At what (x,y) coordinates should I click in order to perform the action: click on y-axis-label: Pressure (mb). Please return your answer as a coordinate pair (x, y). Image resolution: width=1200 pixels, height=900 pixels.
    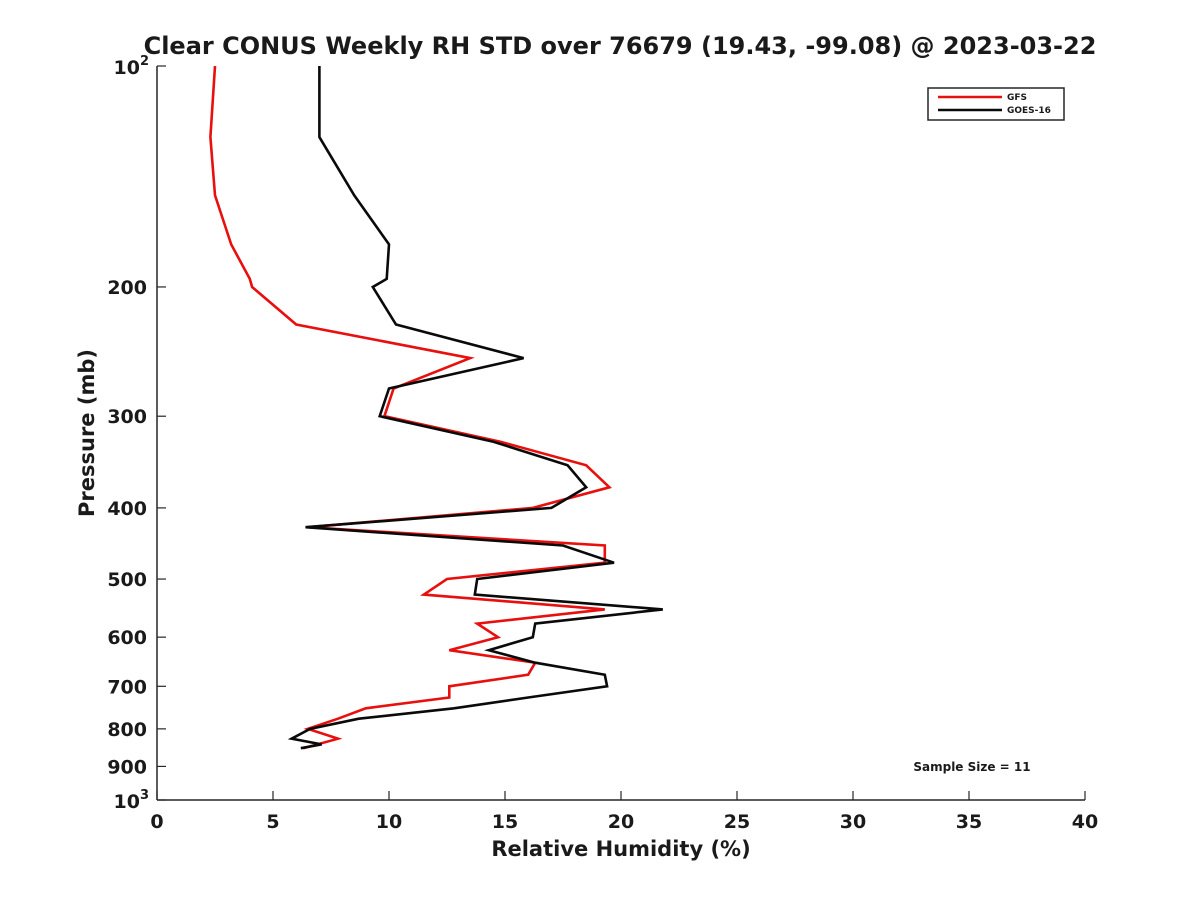
    Looking at the image, I should click on (87, 433).